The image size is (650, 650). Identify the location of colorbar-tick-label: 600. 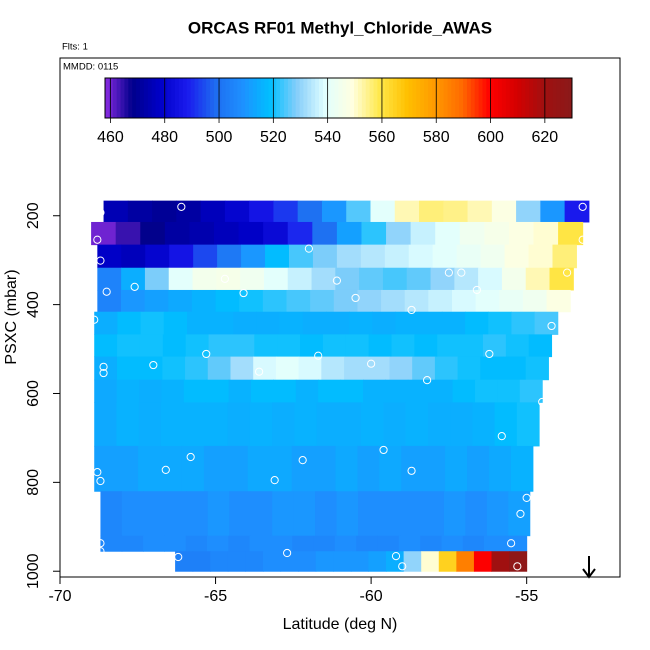
(490, 137).